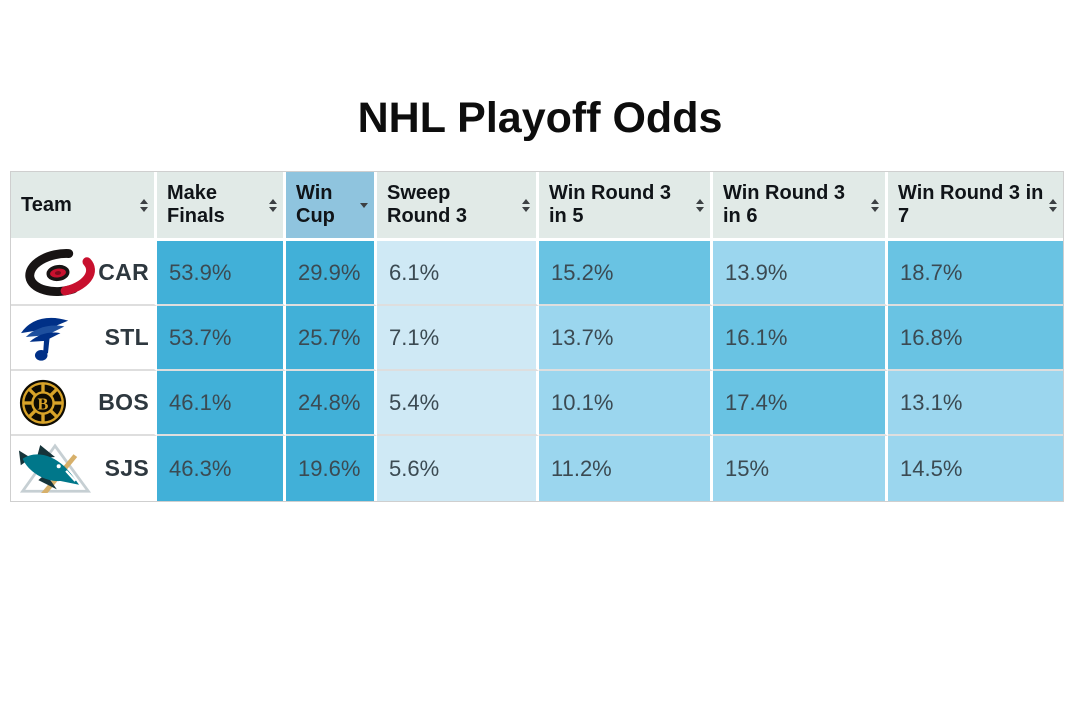 This screenshot has height=709, width=1080. What do you see at coordinates (975, 404) in the screenshot?
I see `value-cell: 13.1%` at bounding box center [975, 404].